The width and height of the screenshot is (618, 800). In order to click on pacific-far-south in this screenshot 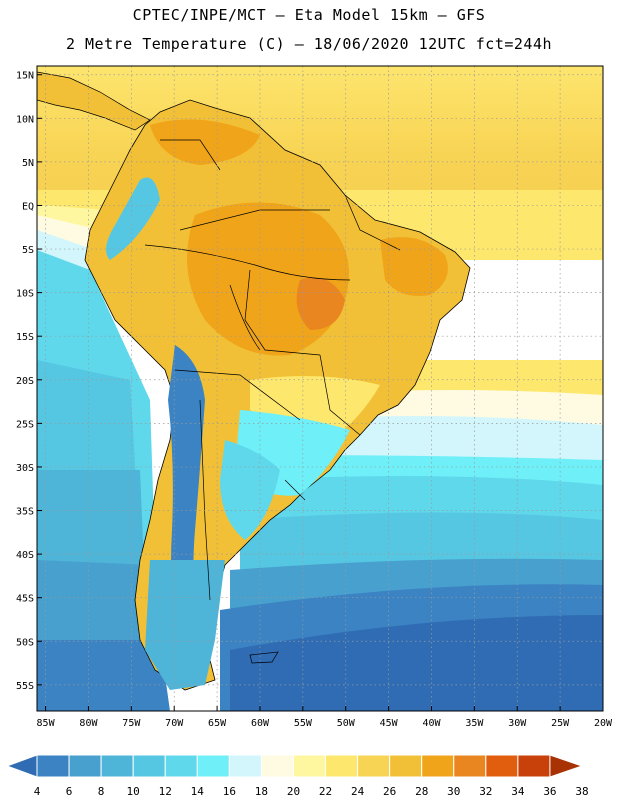, I will do `click(103, 675)`.